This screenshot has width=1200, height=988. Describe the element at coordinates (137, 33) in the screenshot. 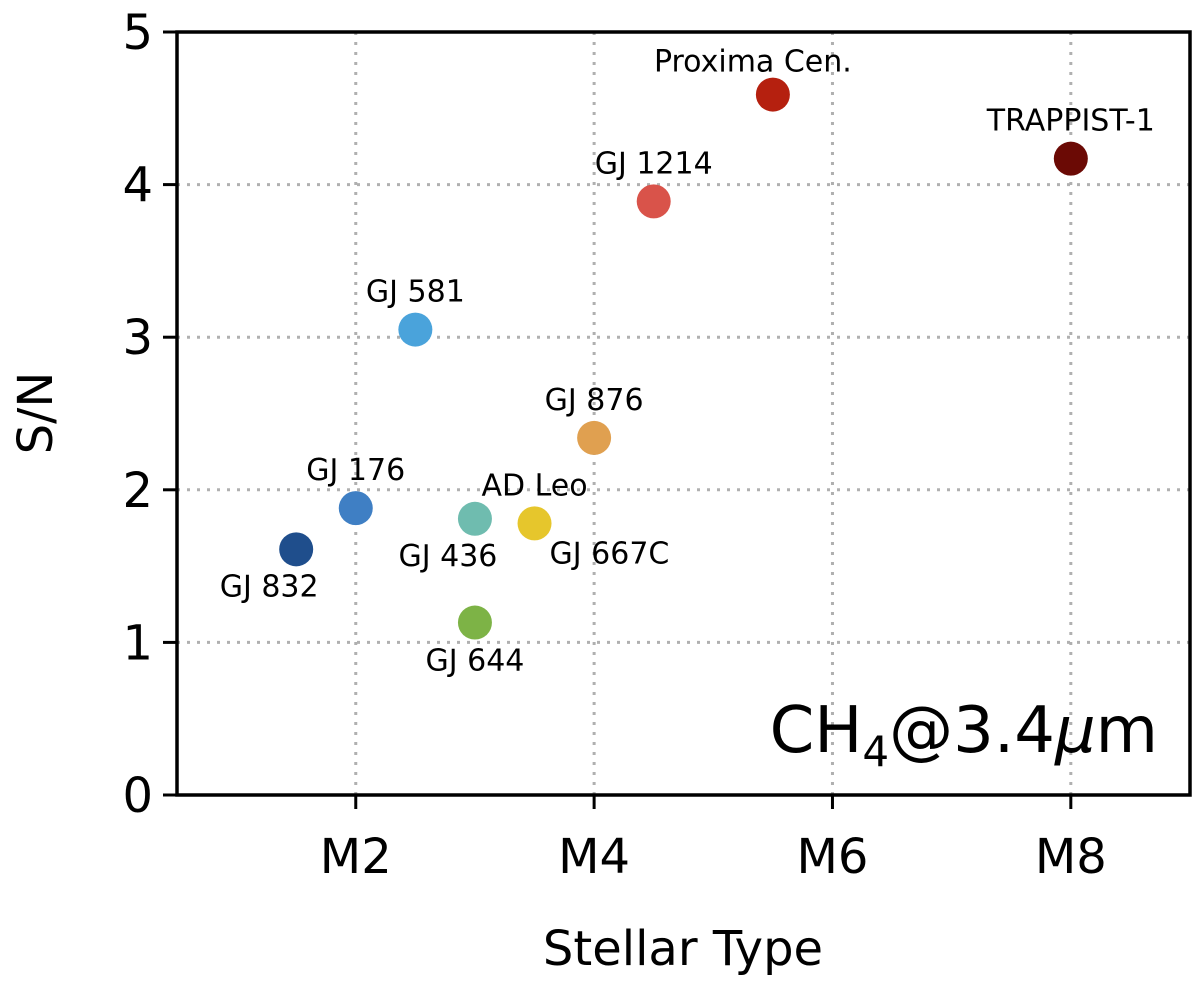

I see `y-tick-label: 5` at that location.